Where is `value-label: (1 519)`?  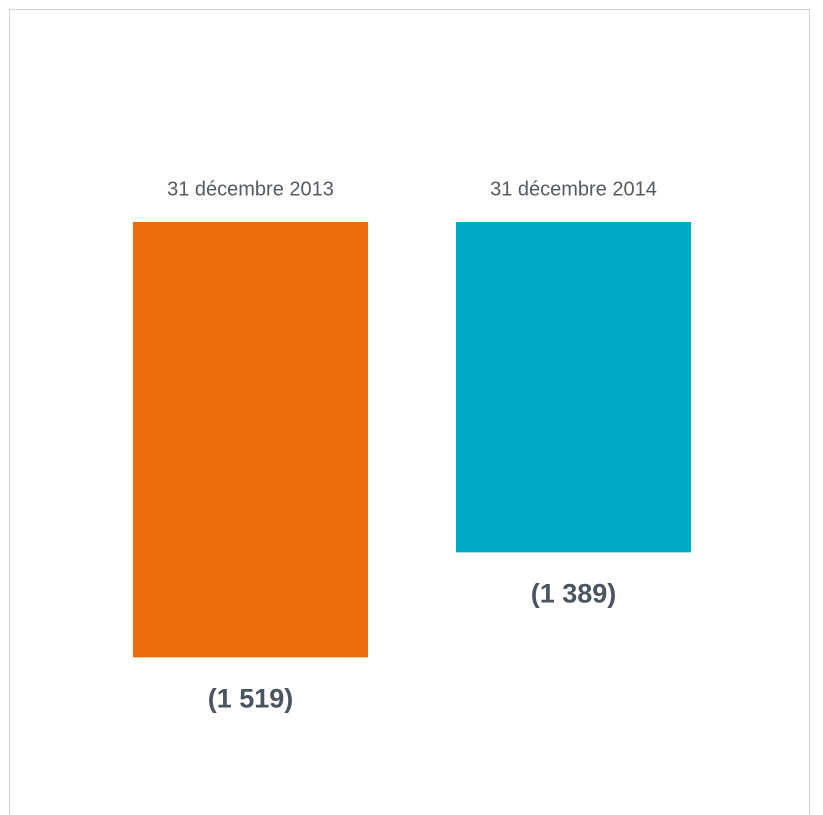
value-label: (1 519) is located at coordinates (251, 698).